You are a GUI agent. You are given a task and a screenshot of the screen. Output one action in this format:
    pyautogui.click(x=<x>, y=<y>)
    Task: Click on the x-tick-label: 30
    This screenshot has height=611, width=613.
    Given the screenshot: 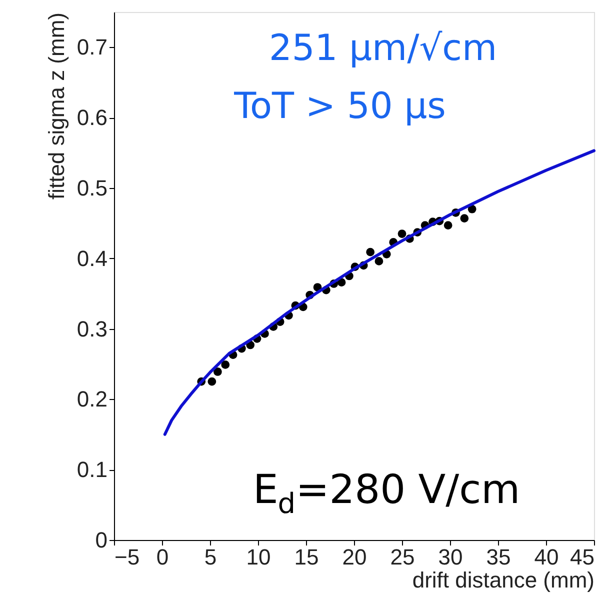 What is the action you would take?
    pyautogui.click(x=450, y=557)
    